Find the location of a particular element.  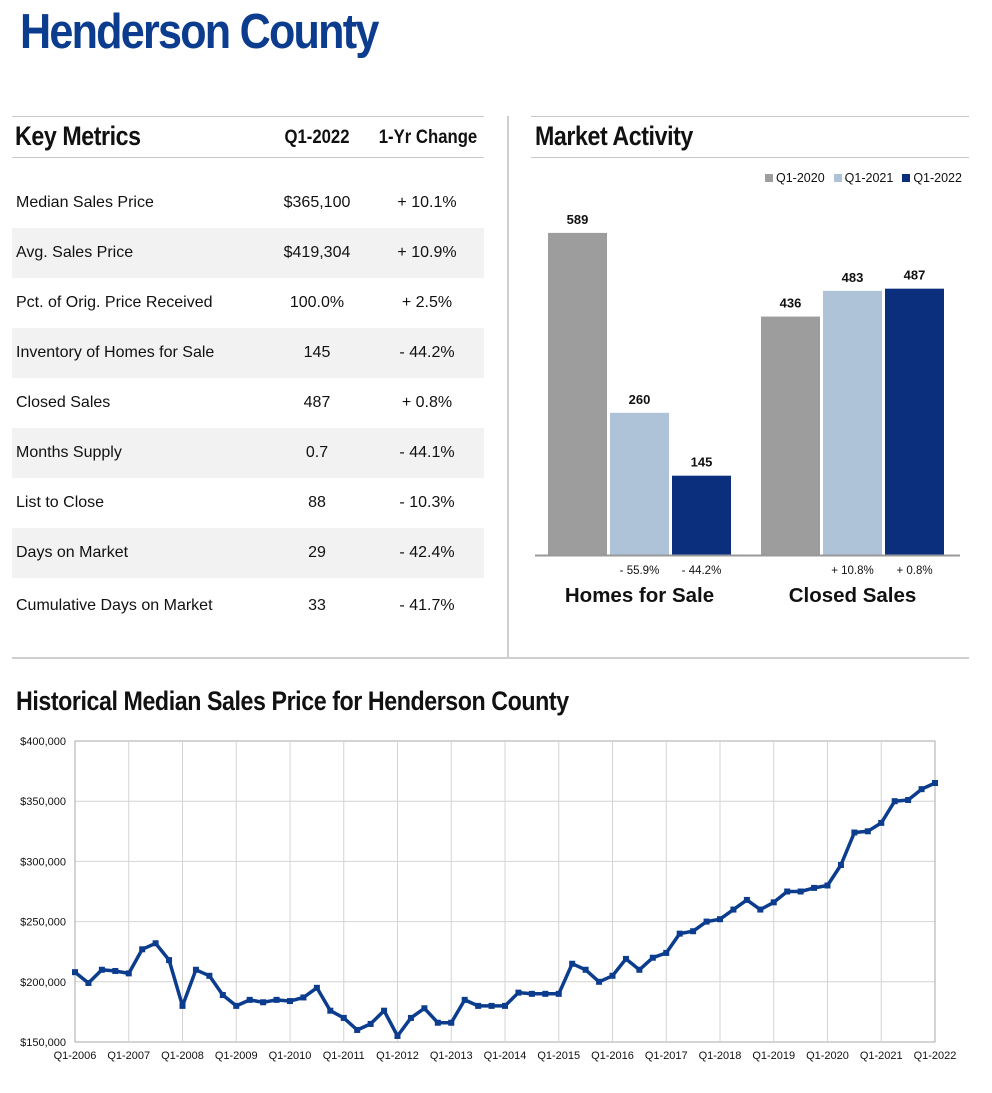

y-tick-label: $200,000 is located at coordinates (43, 983).